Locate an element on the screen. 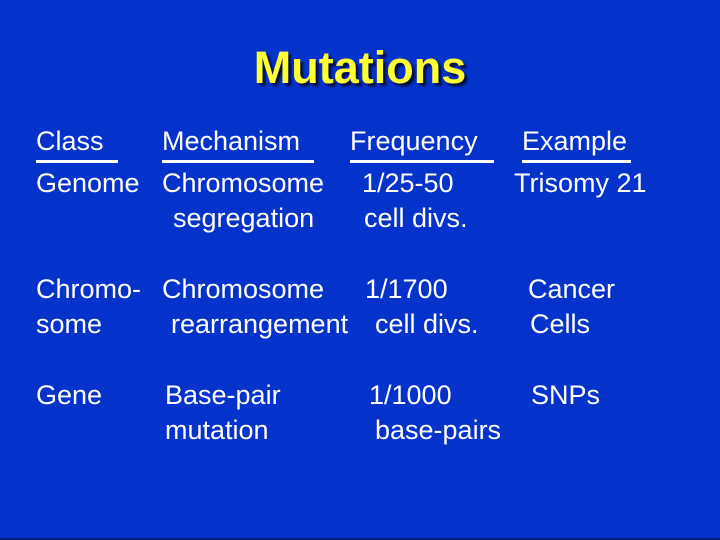 The height and width of the screenshot is (540, 720). cell-chromosome-example: Cancer Cells is located at coordinates (608, 307).